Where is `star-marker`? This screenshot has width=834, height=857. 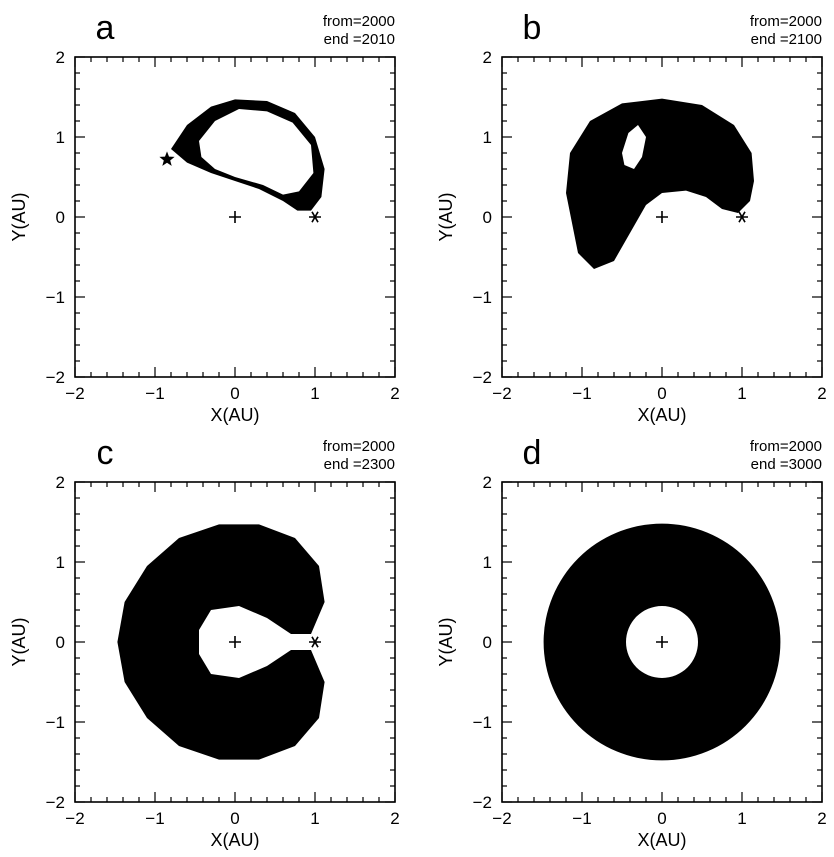
star-marker is located at coordinates (167, 158).